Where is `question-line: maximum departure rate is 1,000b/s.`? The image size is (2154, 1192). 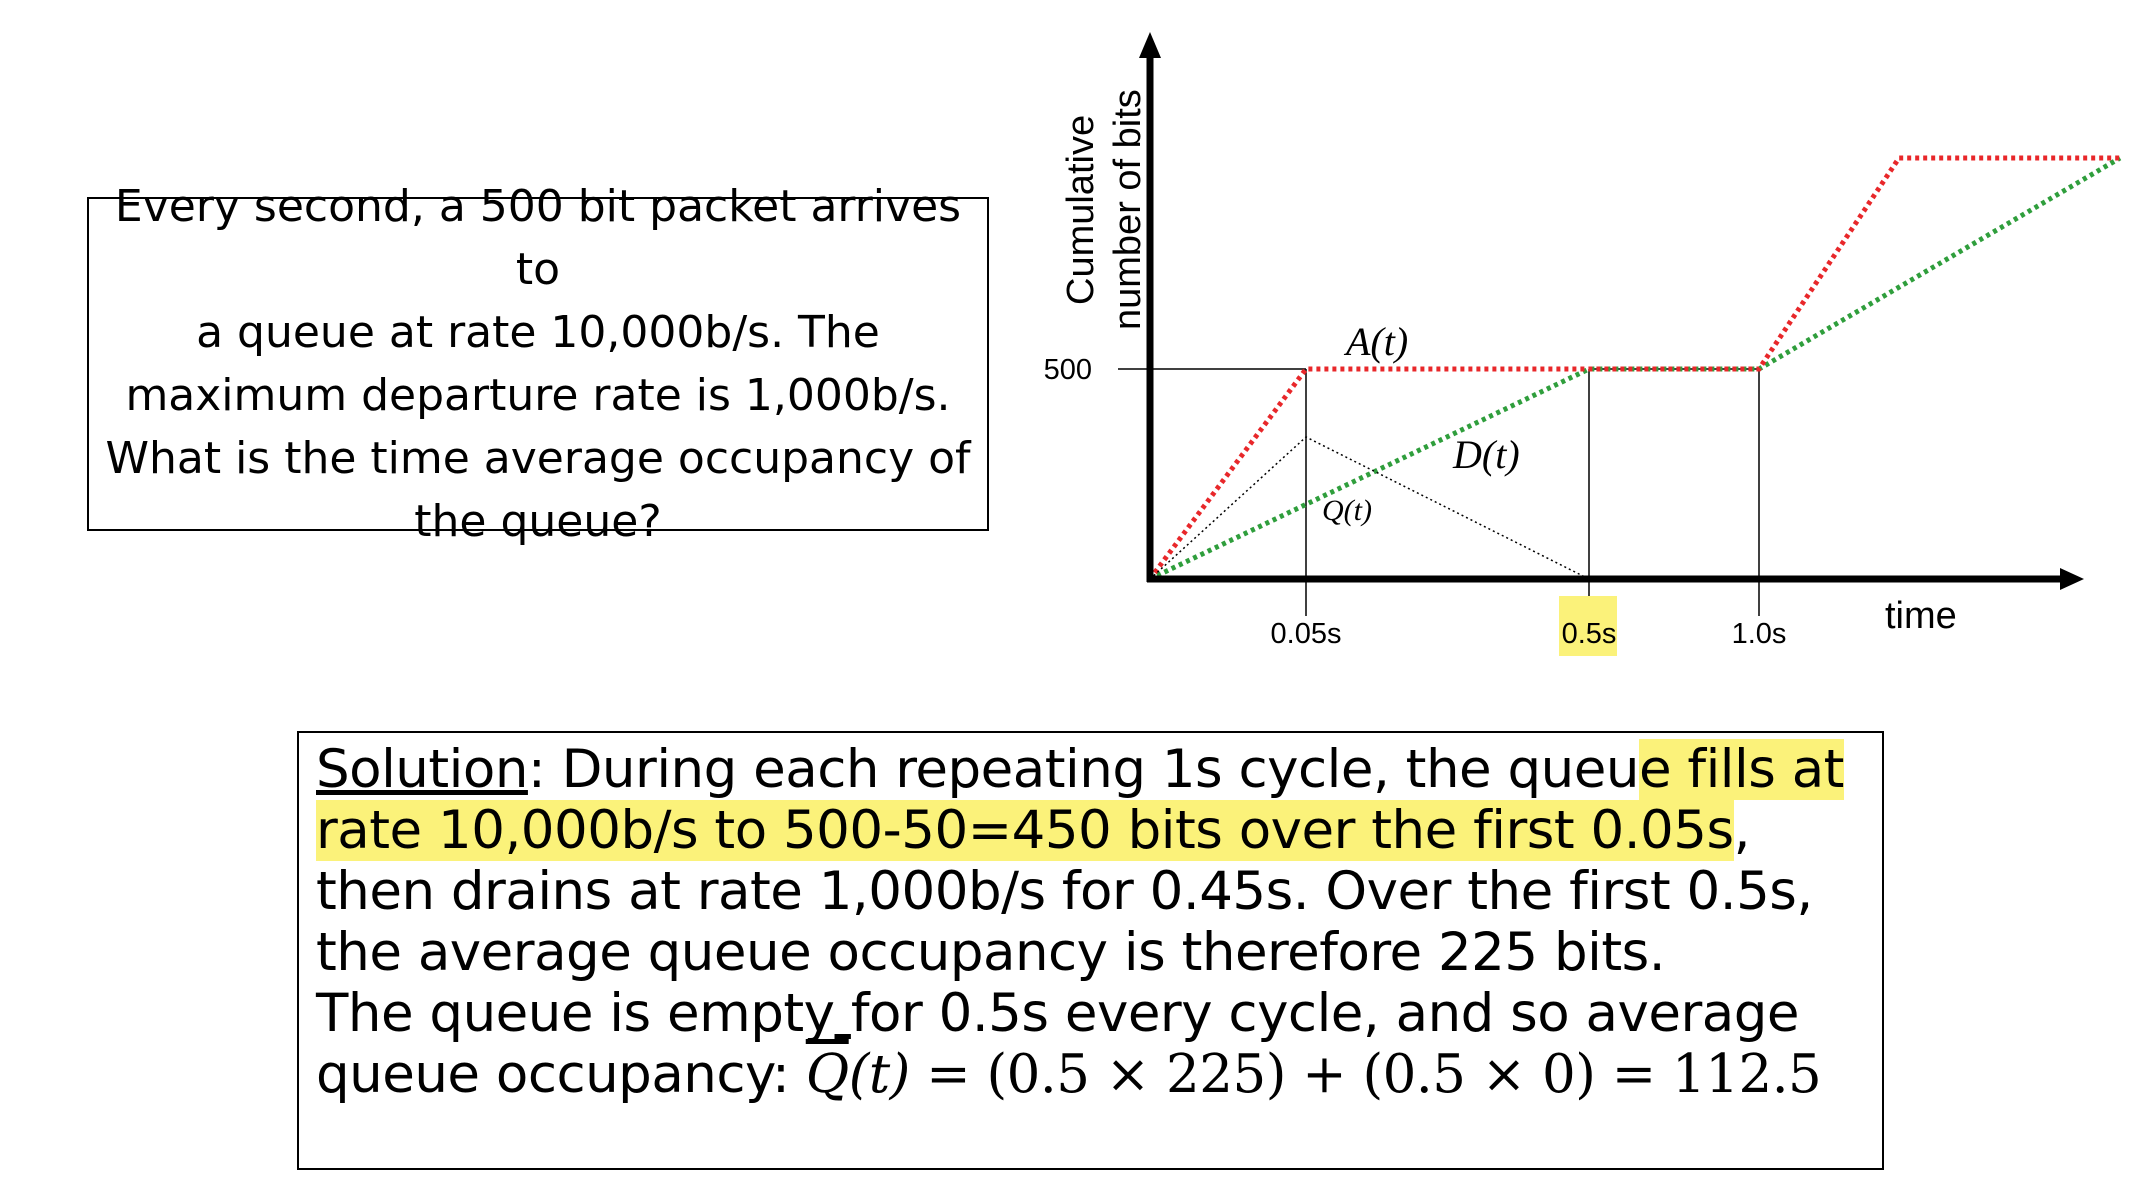 question-line: maximum departure rate is 1,000b/s. is located at coordinates (538, 395).